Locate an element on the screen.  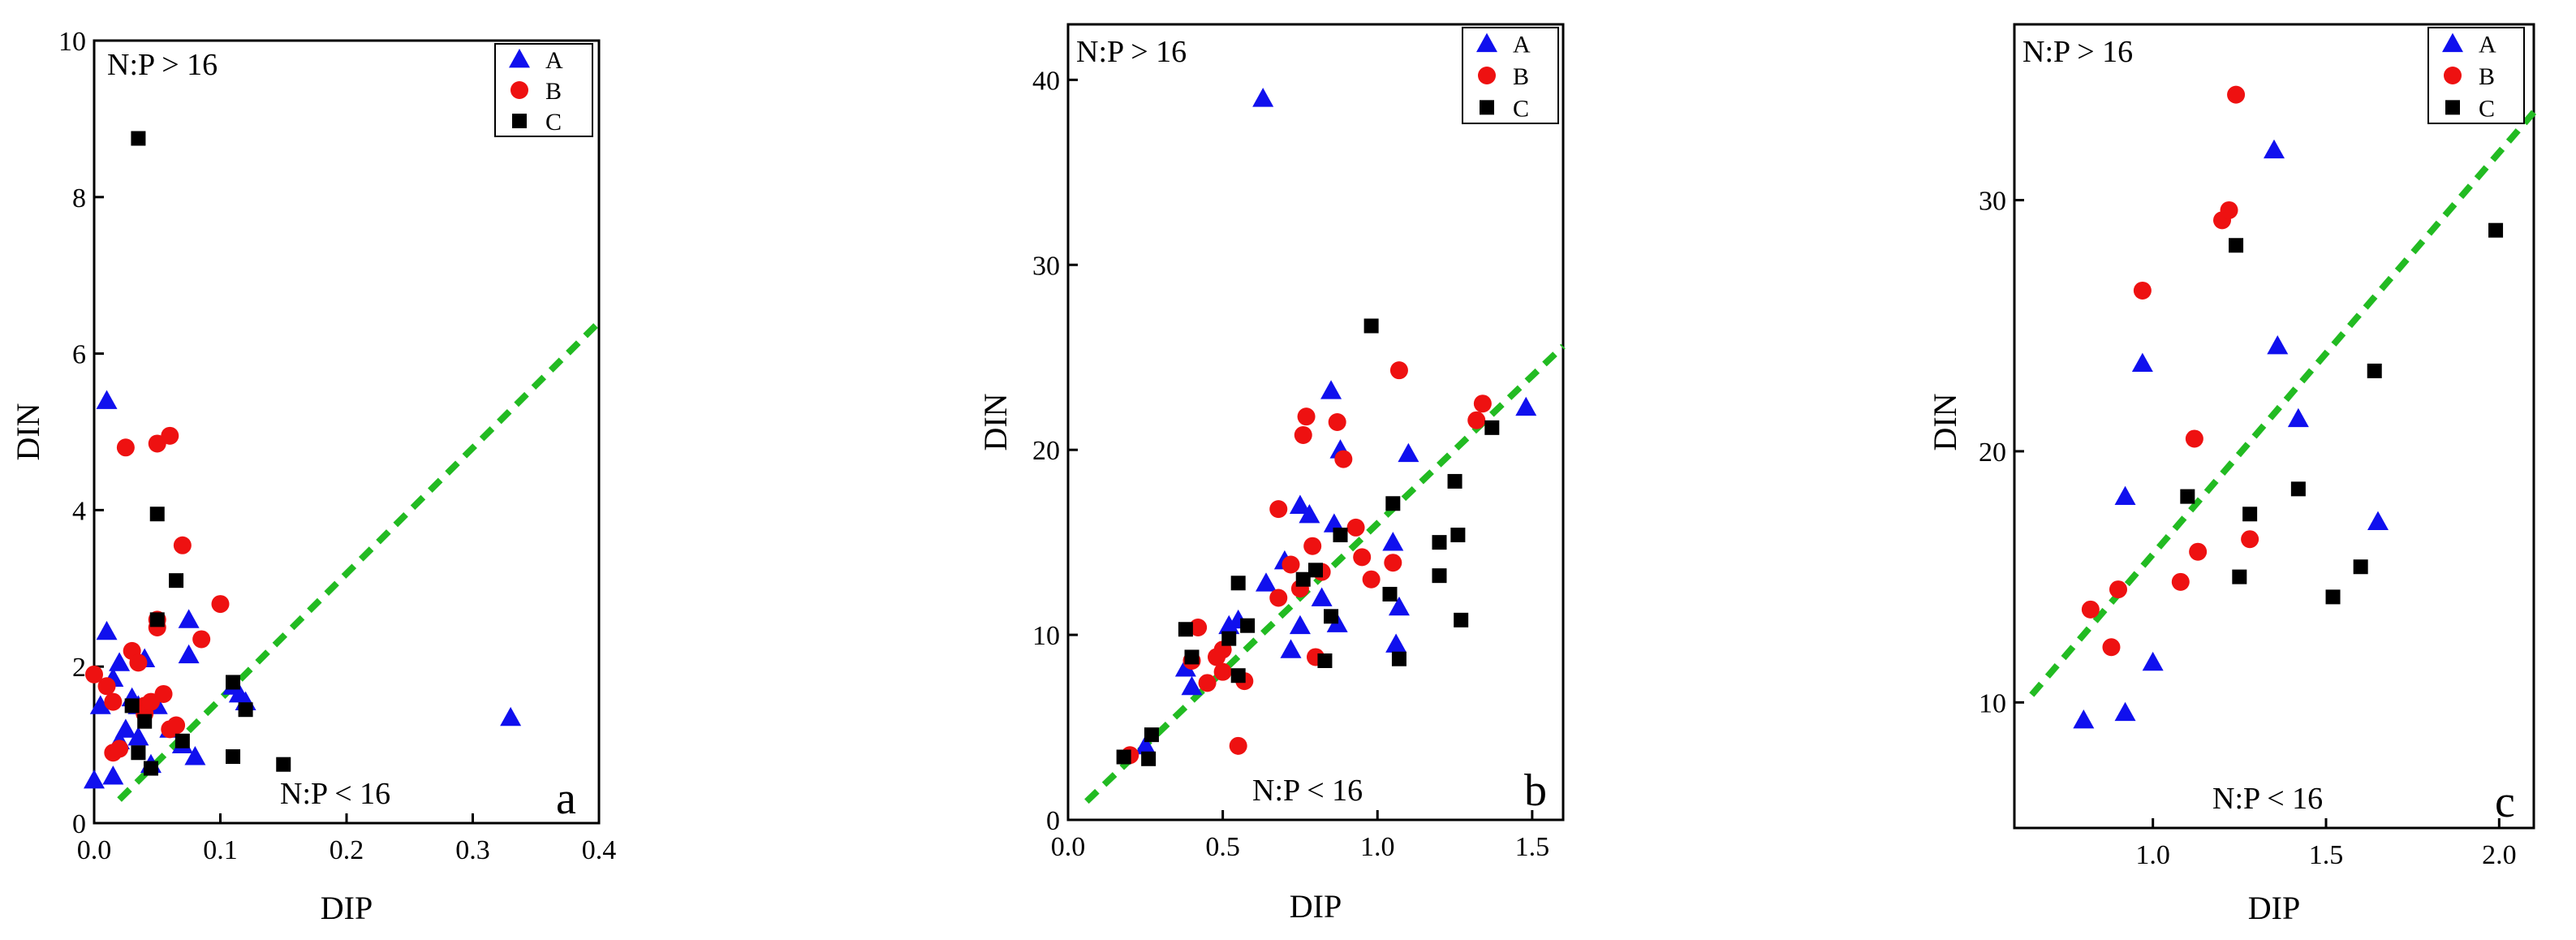
x-tick-label: 0.4 is located at coordinates (600, 850).